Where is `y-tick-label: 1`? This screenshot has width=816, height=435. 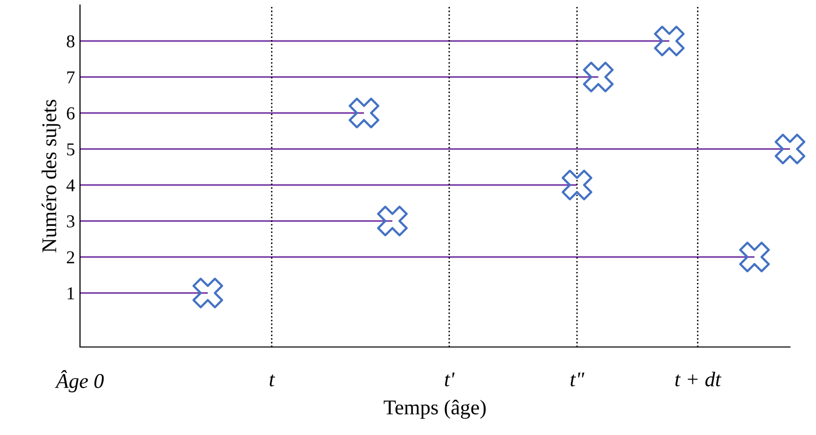
y-tick-label: 1 is located at coordinates (71, 293).